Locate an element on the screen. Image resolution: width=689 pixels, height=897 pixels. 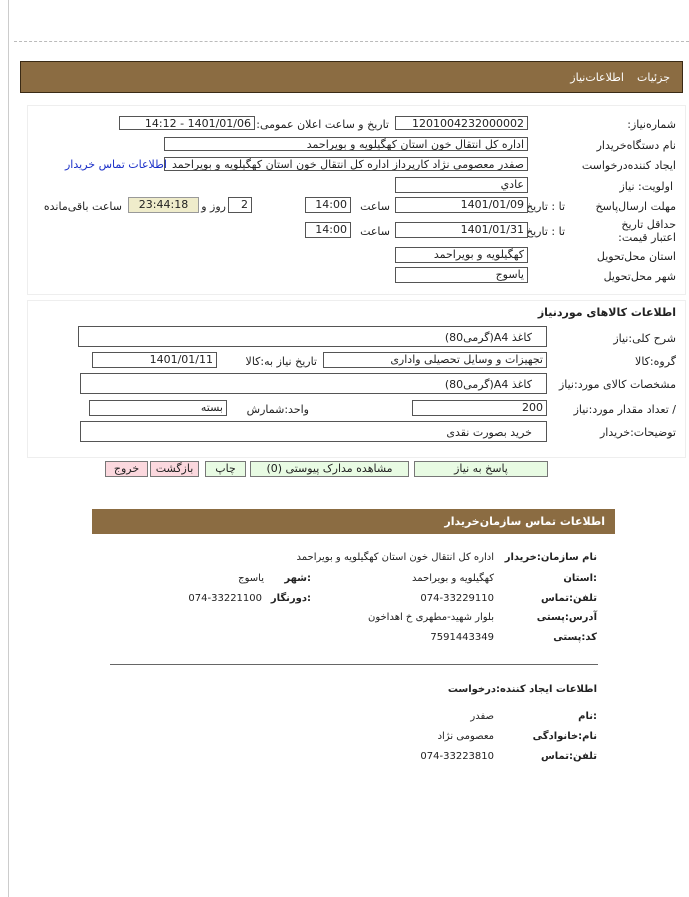
postal-label: کد:پستی is located at coordinates (575, 637).